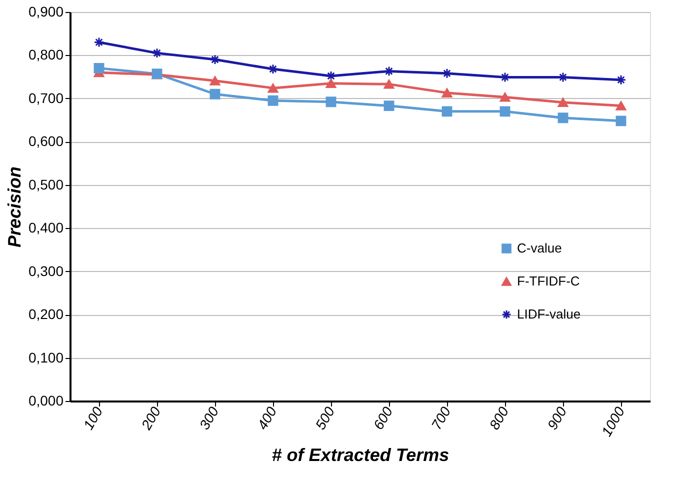 This screenshot has height=477, width=680. What do you see at coordinates (548, 281) in the screenshot?
I see `legend-label: F-TFIDF-C` at bounding box center [548, 281].